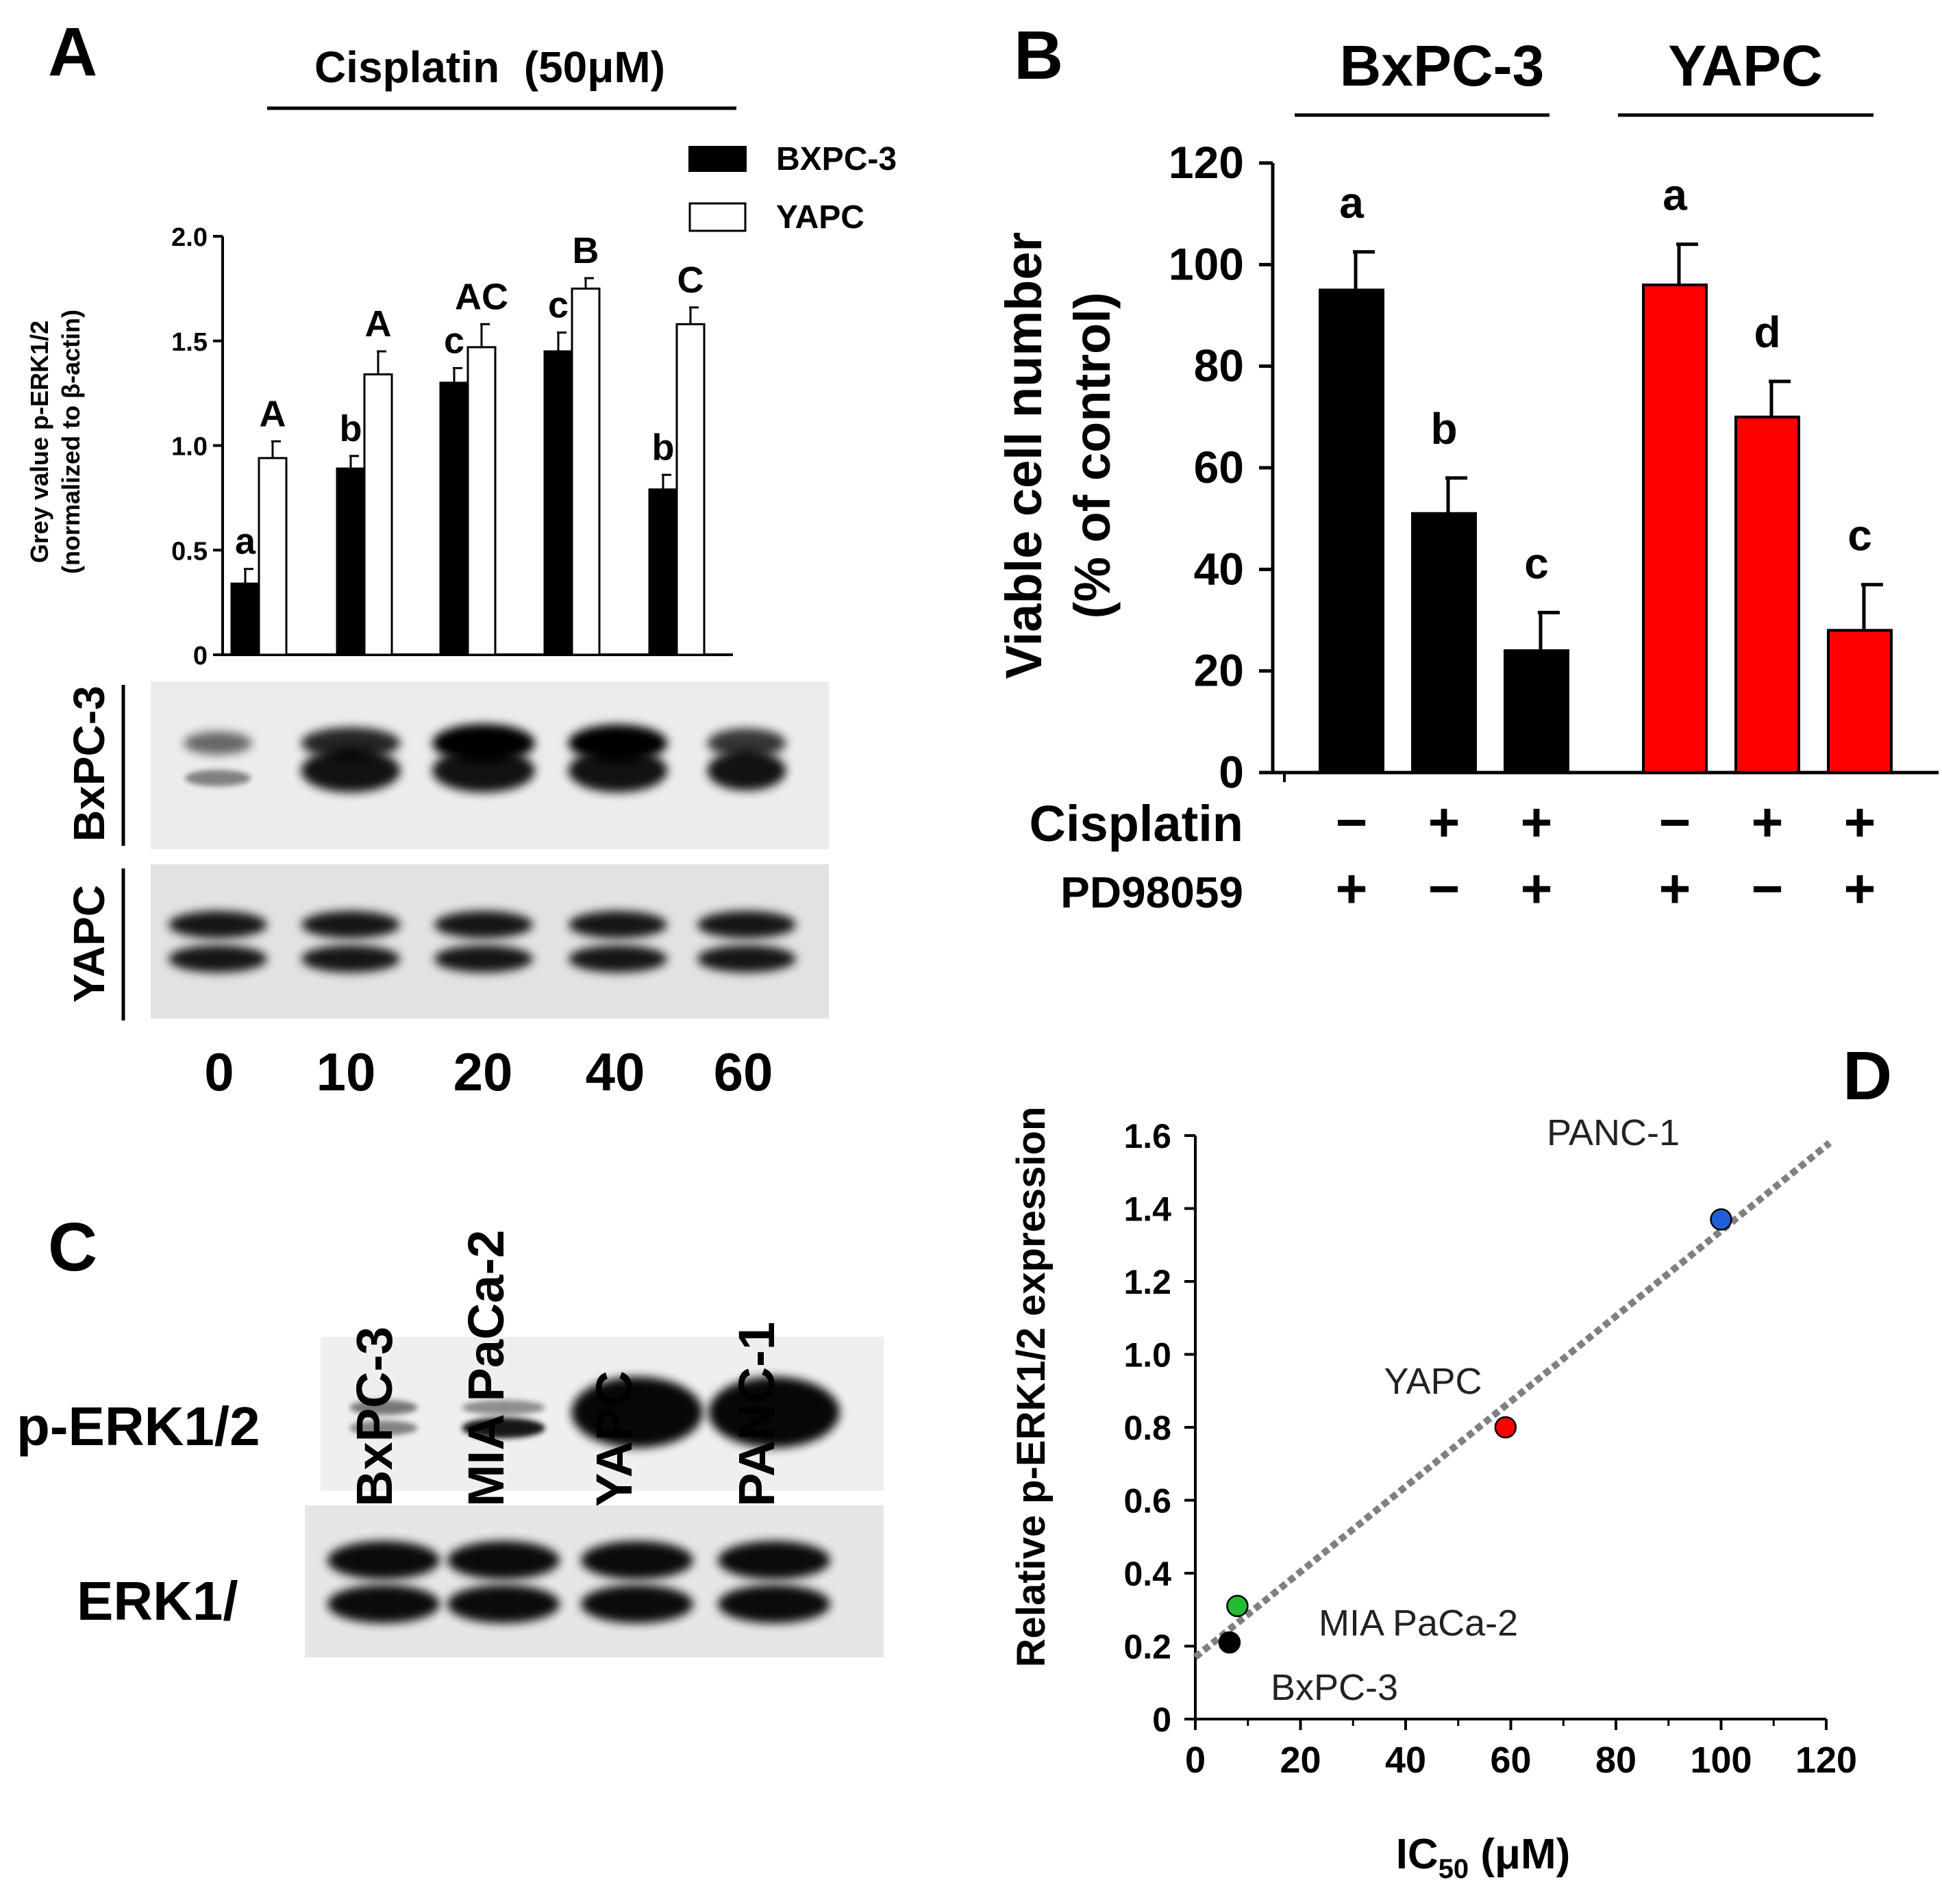  I want to click on b-significance-letter: b, so click(1443, 428).